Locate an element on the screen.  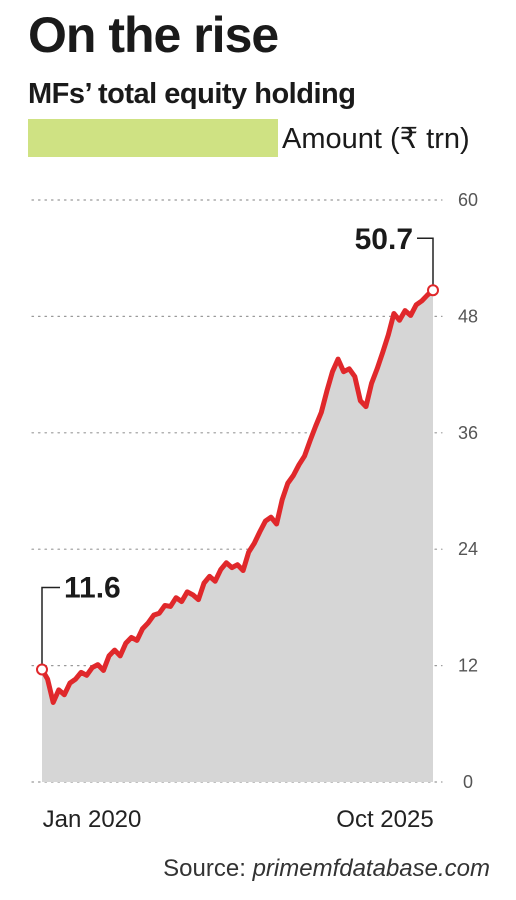
legend-label: Amount (₹ trn) is located at coordinates (376, 138).